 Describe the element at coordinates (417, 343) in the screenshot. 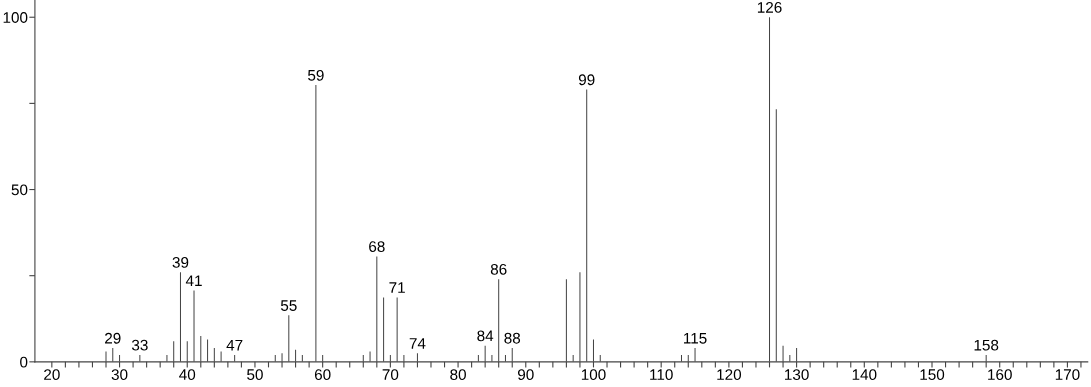

I see `annotation: 74` at that location.